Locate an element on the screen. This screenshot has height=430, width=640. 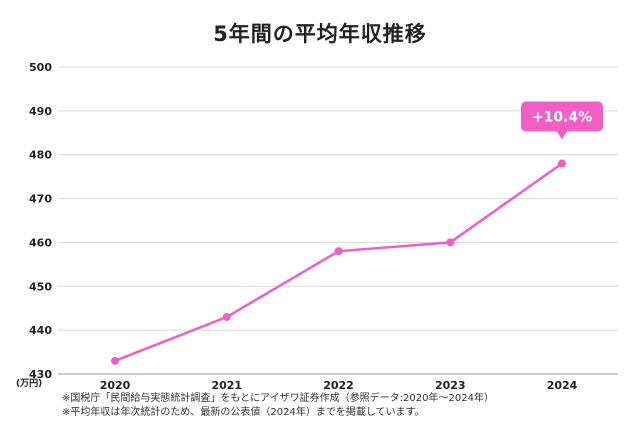
y-tick-label: 500 is located at coordinates (40, 67).